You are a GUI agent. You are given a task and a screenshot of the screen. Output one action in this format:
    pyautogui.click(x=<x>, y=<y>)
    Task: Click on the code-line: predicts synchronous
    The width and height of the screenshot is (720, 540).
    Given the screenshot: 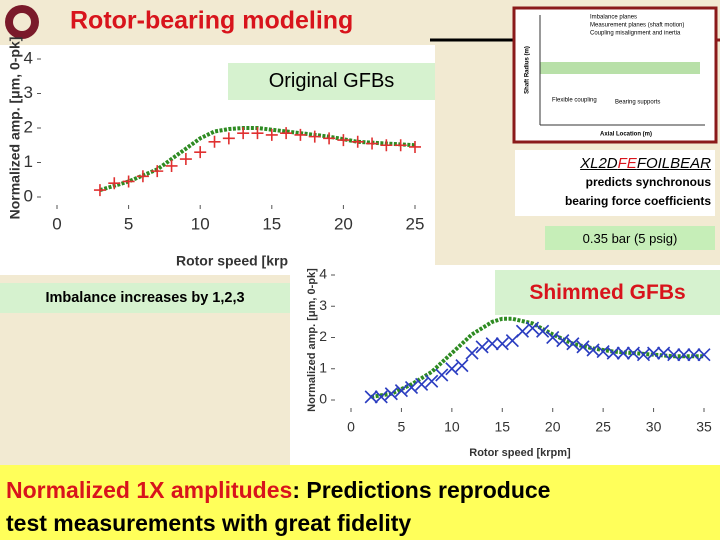 What is the action you would take?
    pyautogui.click(x=648, y=182)
    